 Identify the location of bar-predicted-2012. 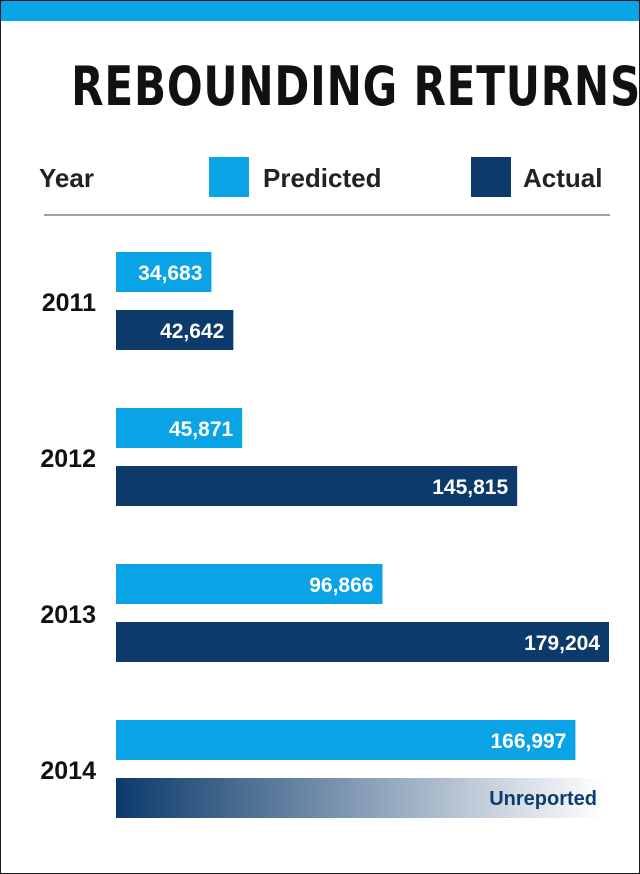
(179, 428).